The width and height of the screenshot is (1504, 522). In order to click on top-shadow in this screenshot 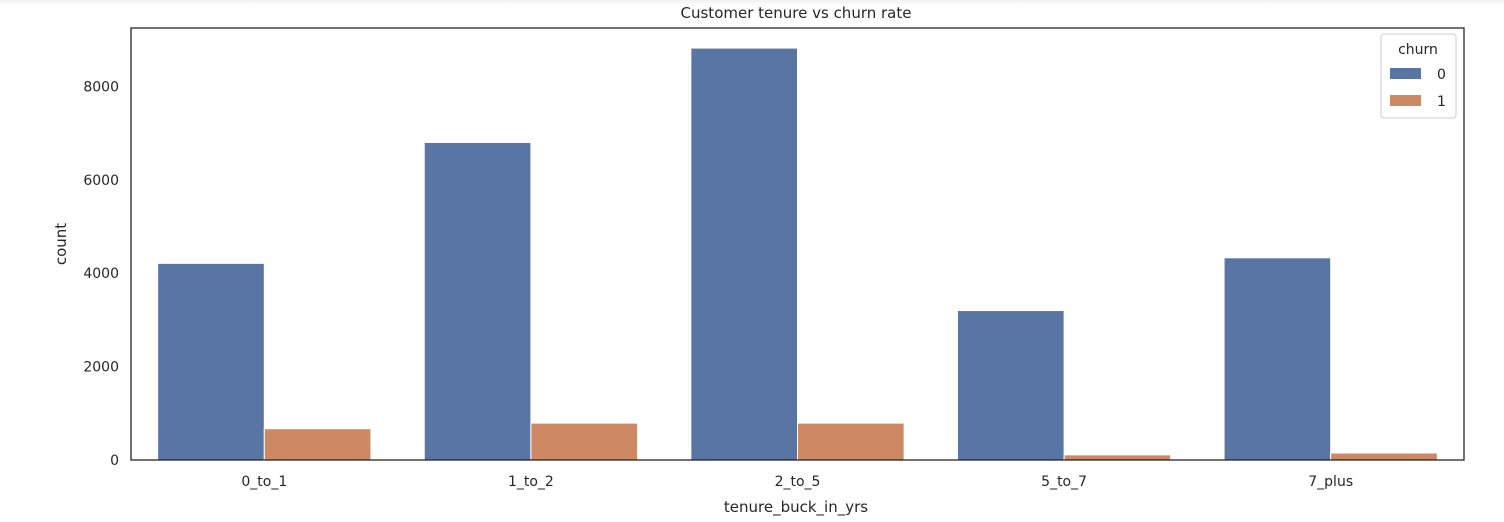, I will do `click(752, 3)`.